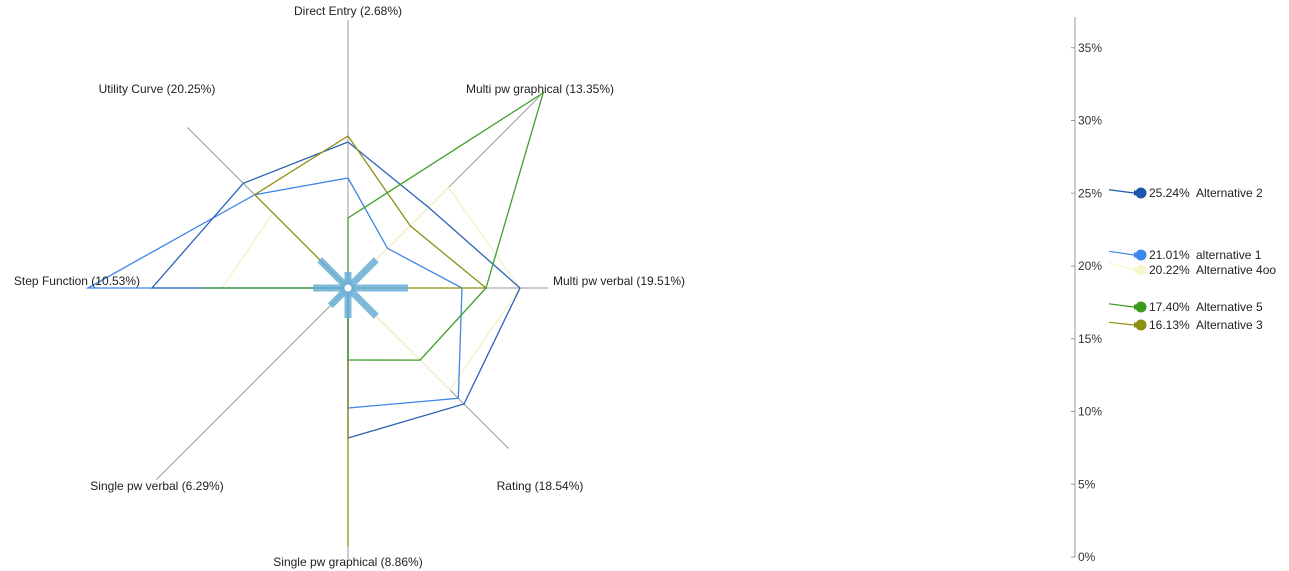 The height and width of the screenshot is (571, 1289). Describe the element at coordinates (348, 11) in the screenshot. I see `radar-axis-label: Direct Entry (2.68%)` at that location.